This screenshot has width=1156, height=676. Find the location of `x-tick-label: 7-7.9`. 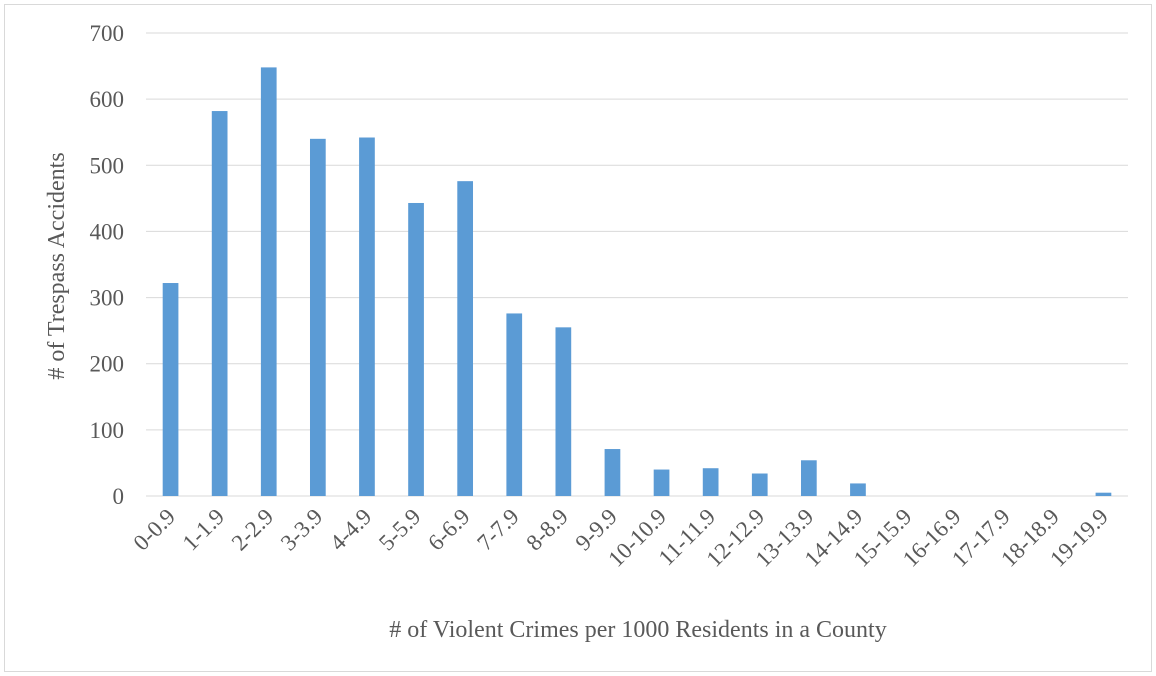

x-tick-label: 7-7.9 is located at coordinates (498, 530).